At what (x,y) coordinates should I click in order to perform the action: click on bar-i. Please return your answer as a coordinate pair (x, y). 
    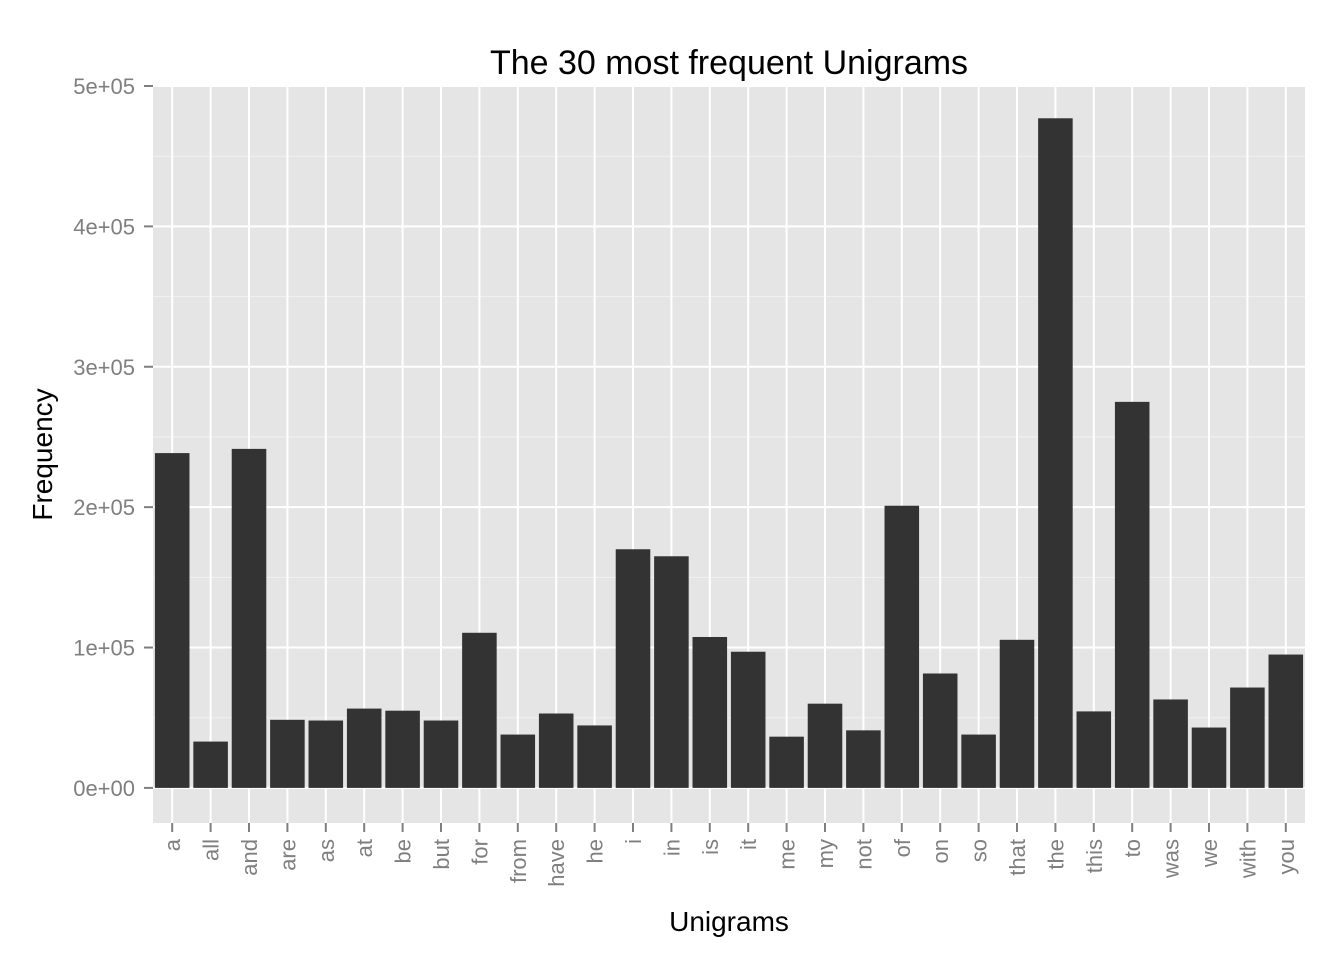
    Looking at the image, I should click on (633, 668).